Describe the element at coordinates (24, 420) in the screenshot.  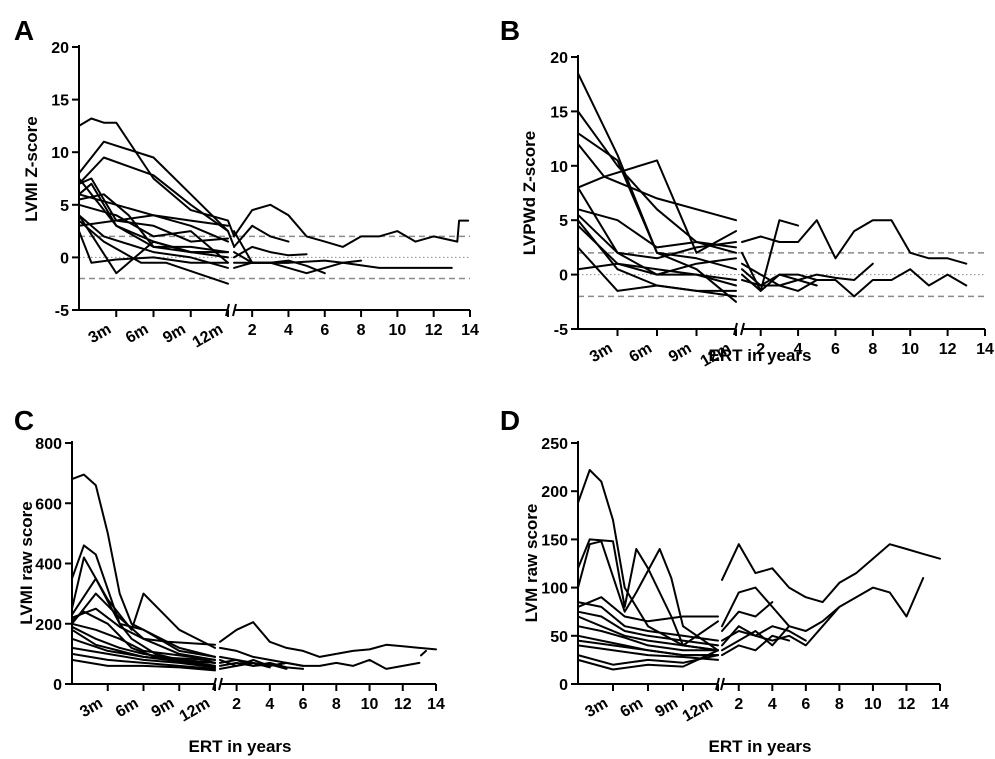
I see `panel-label: C` at that location.